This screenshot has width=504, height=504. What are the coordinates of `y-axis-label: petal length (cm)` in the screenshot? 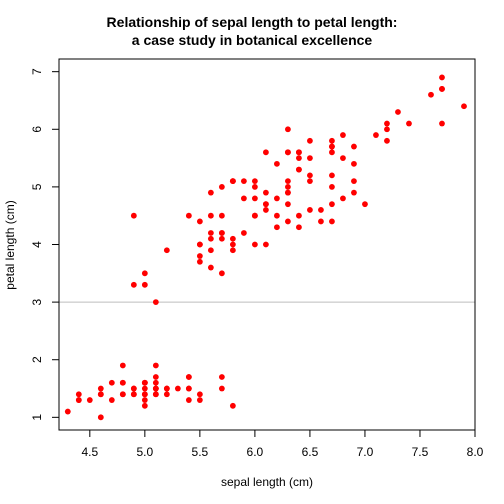 It's located at (10, 244).